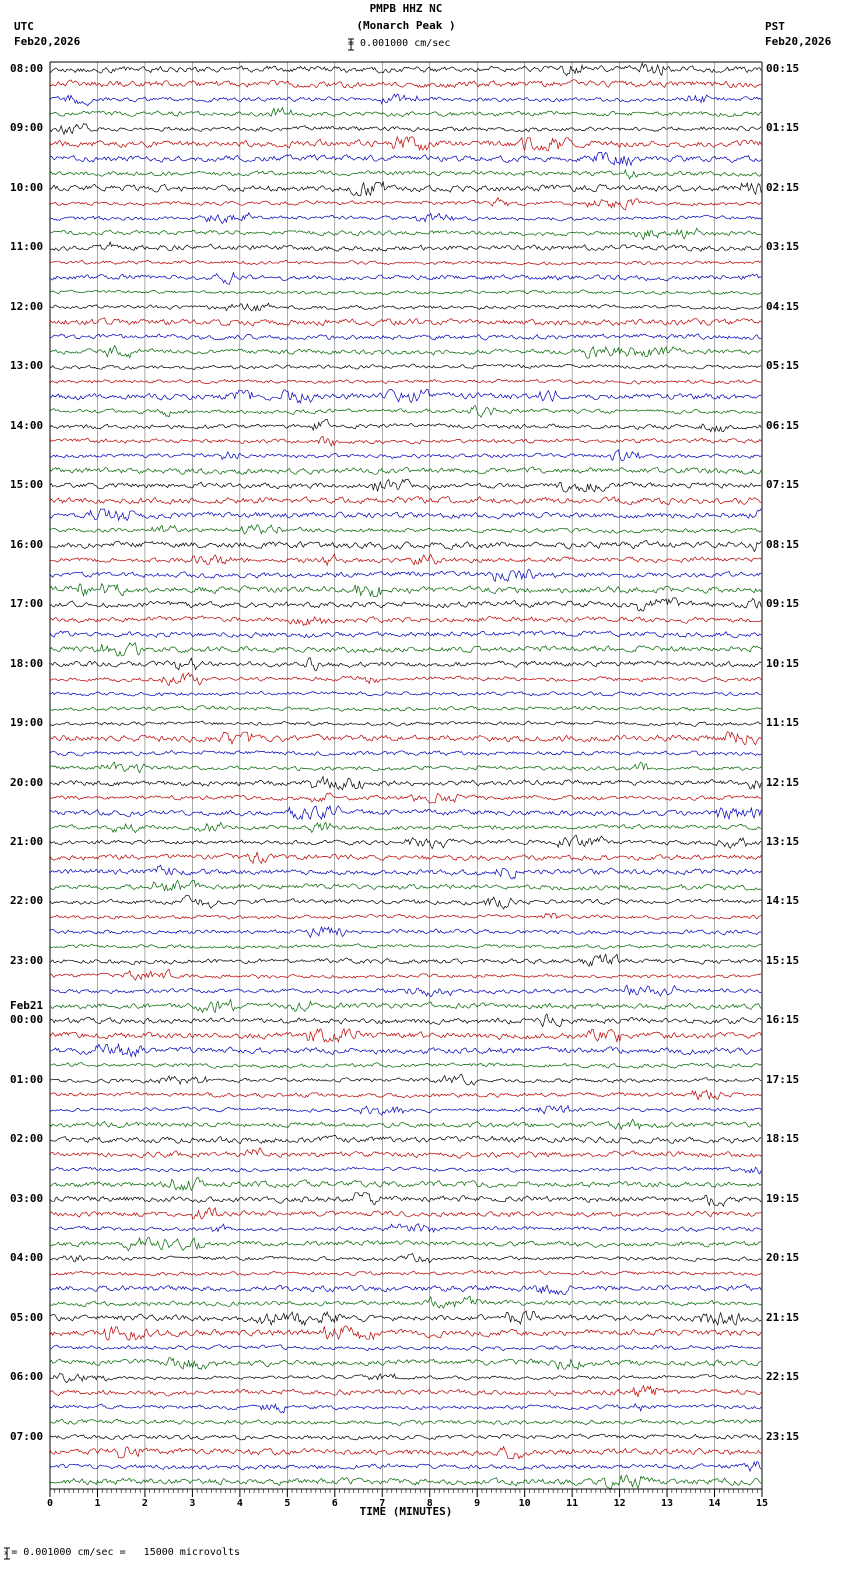  Describe the element at coordinates (27, 247) in the screenshot. I see `utc-hour-label: 11:00` at that location.